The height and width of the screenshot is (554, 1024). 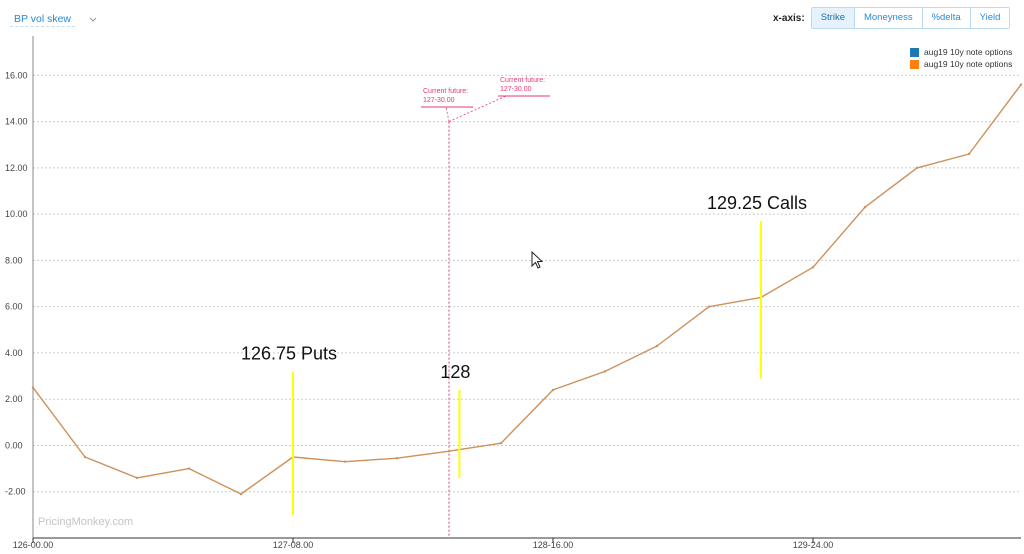 I want to click on xaxis-label: x-axis:, so click(x=789, y=18).